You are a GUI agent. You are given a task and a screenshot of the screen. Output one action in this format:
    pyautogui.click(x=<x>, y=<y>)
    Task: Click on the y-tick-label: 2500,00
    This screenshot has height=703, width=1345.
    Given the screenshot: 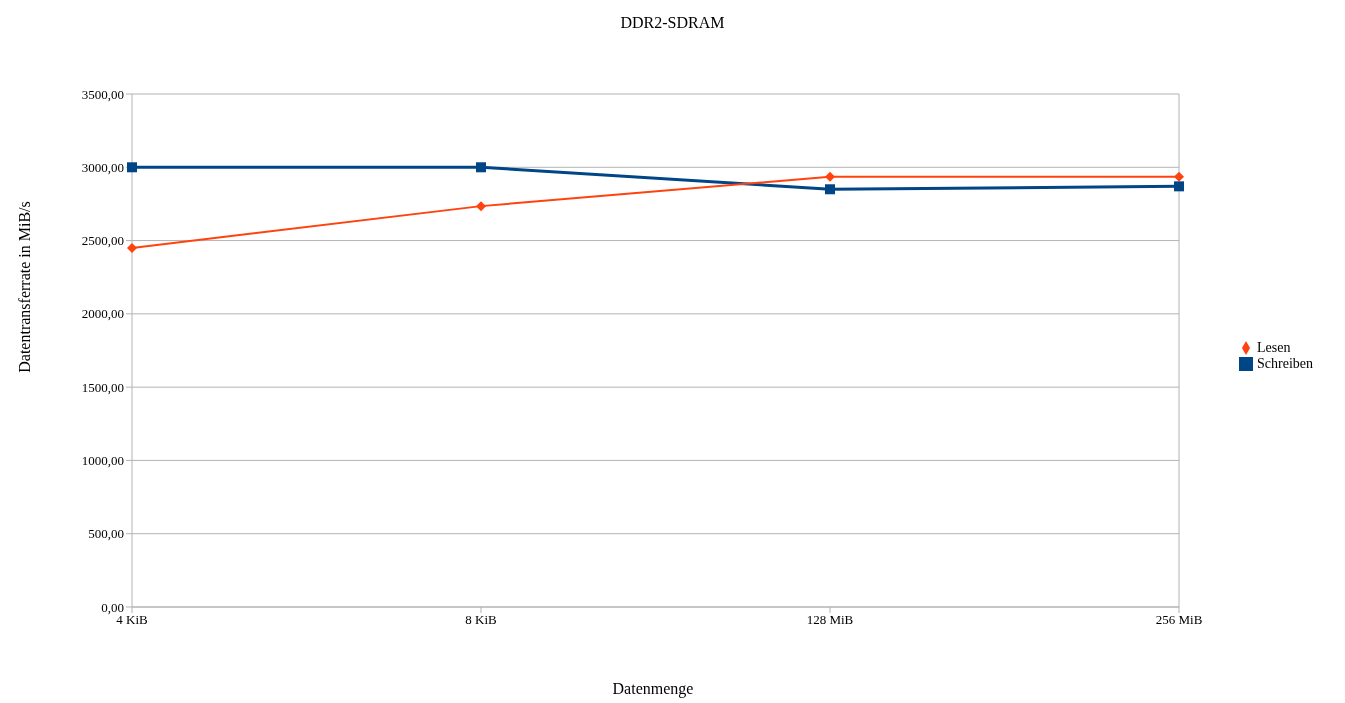 What is the action you would take?
    pyautogui.click(x=102, y=241)
    